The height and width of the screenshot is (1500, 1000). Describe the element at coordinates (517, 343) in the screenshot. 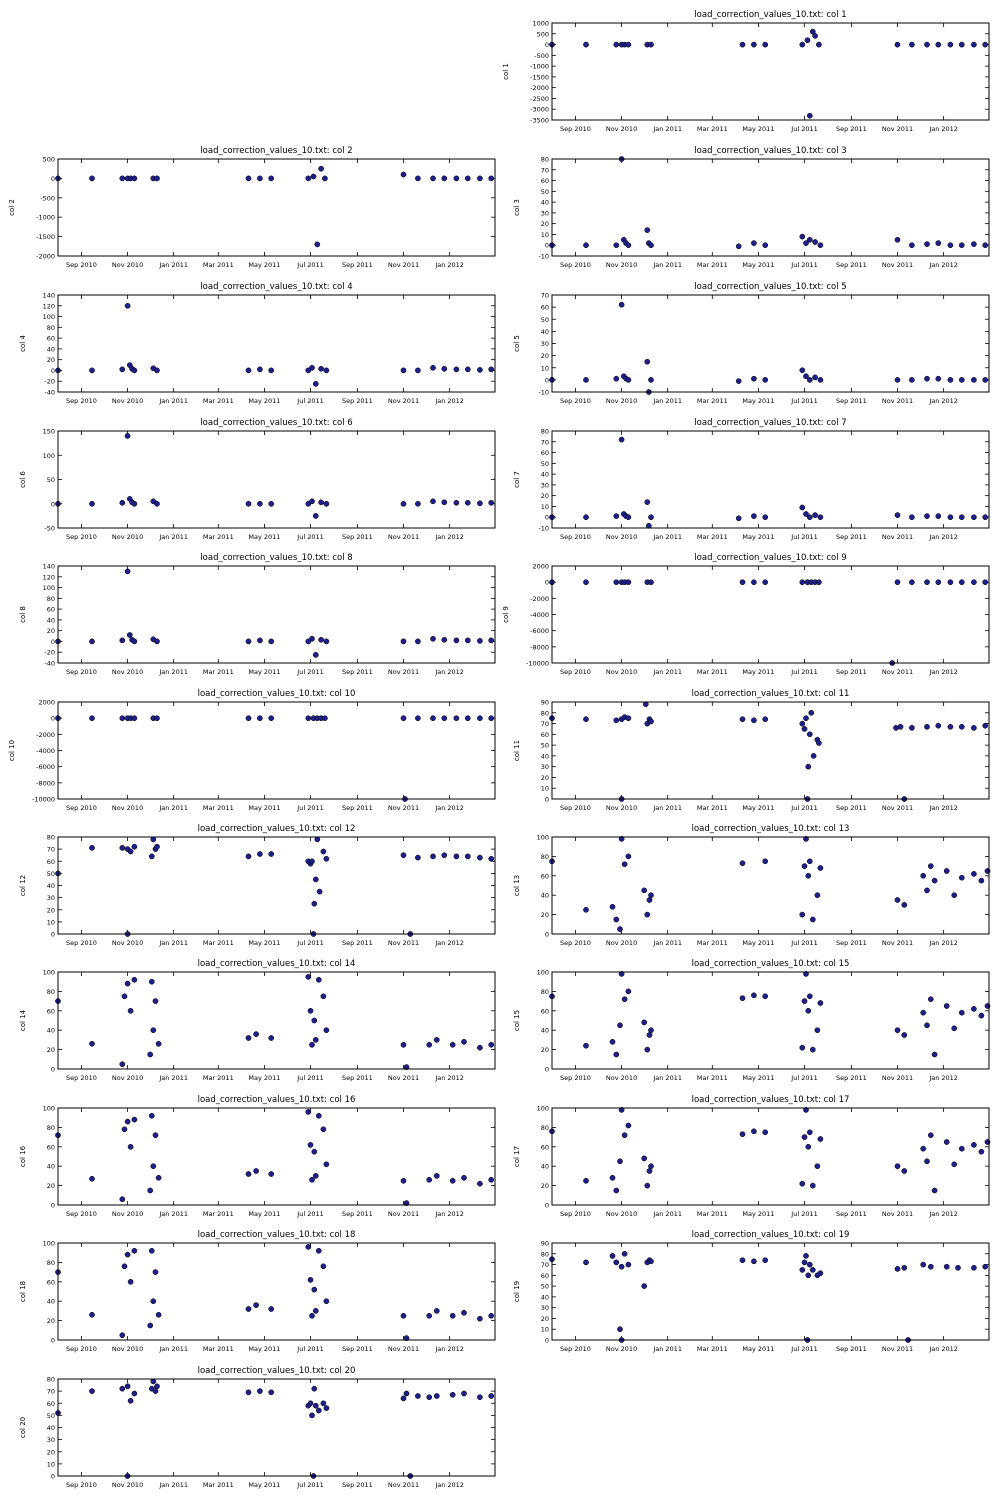

I see `y-axis-label: col 5` at that location.